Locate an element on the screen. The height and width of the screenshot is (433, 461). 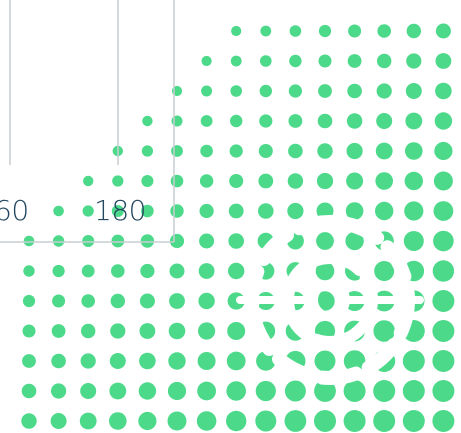
ruler-tick-label: 180 is located at coordinates (120, 210).